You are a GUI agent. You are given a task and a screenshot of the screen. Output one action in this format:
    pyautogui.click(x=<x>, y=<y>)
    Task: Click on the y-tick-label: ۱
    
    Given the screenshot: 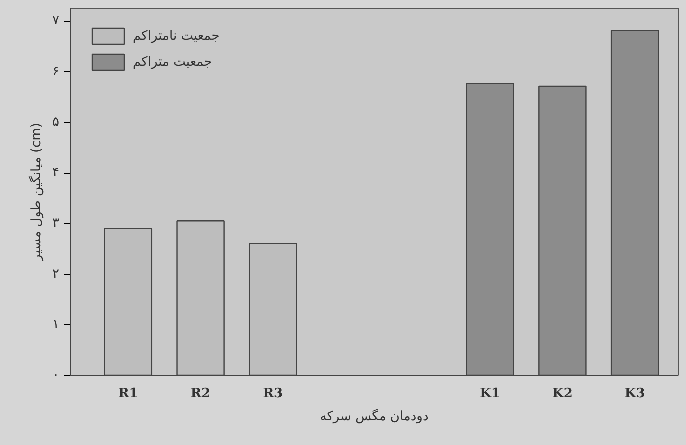 What is the action you would take?
    pyautogui.click(x=56, y=324)
    